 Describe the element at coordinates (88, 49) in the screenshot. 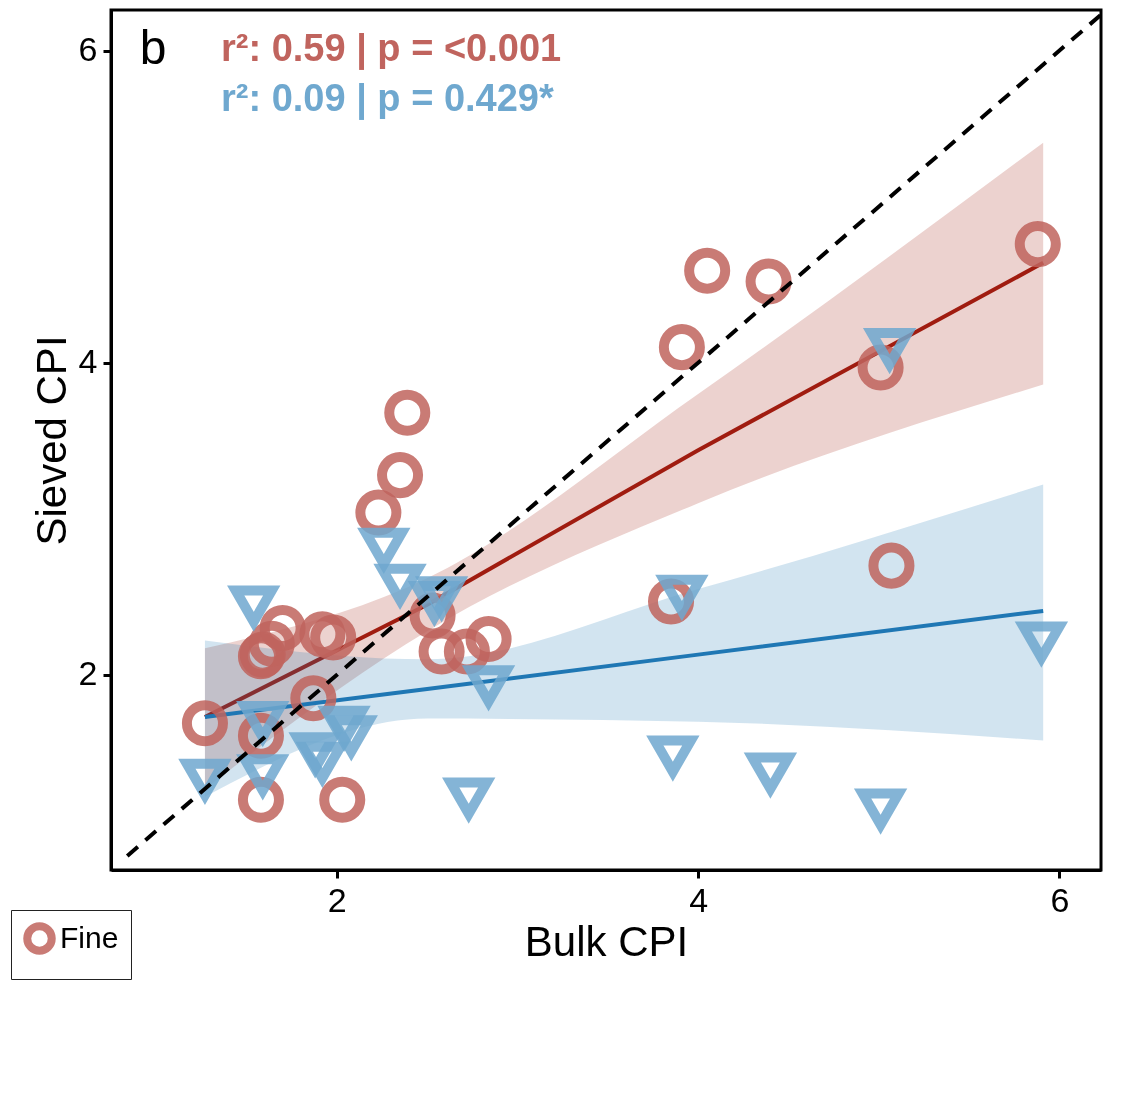

I see `y-tick-label: 6` at that location.